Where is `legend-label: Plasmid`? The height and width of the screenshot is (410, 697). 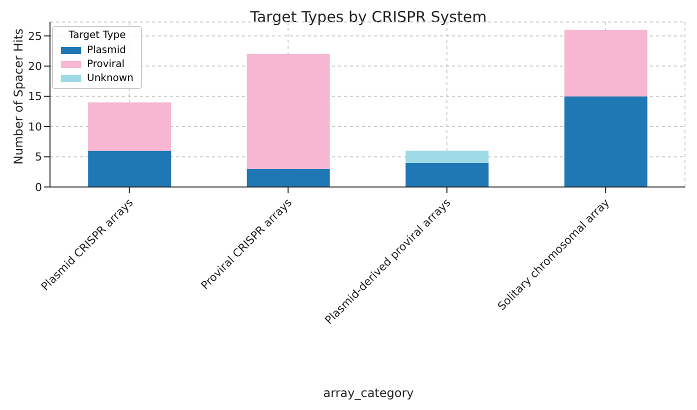
legend-label: Plasmid is located at coordinates (106, 50).